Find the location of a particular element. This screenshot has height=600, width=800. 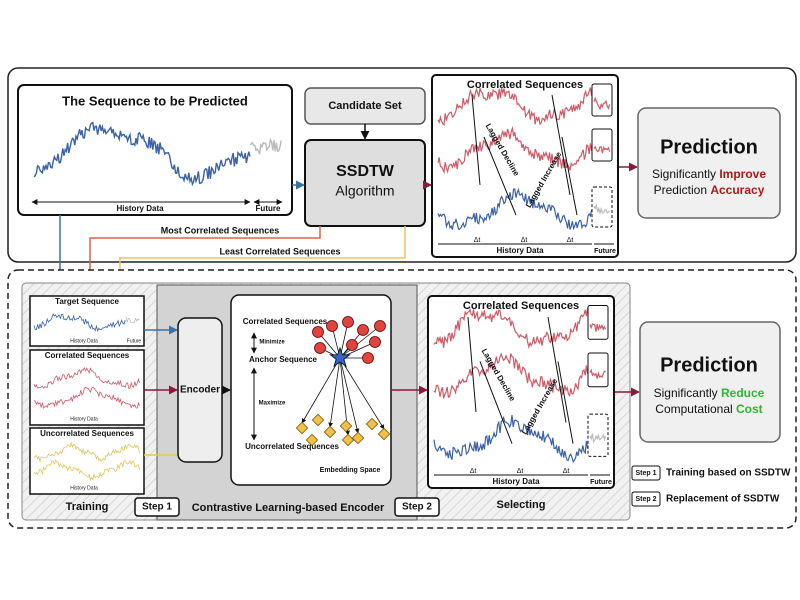

legend-box is located at coordinates (646, 473).